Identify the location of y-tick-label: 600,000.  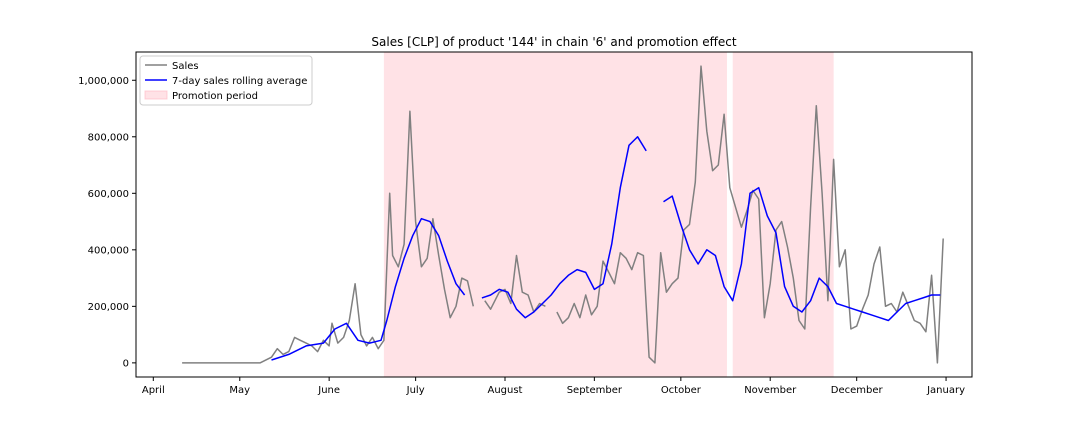
(108, 194).